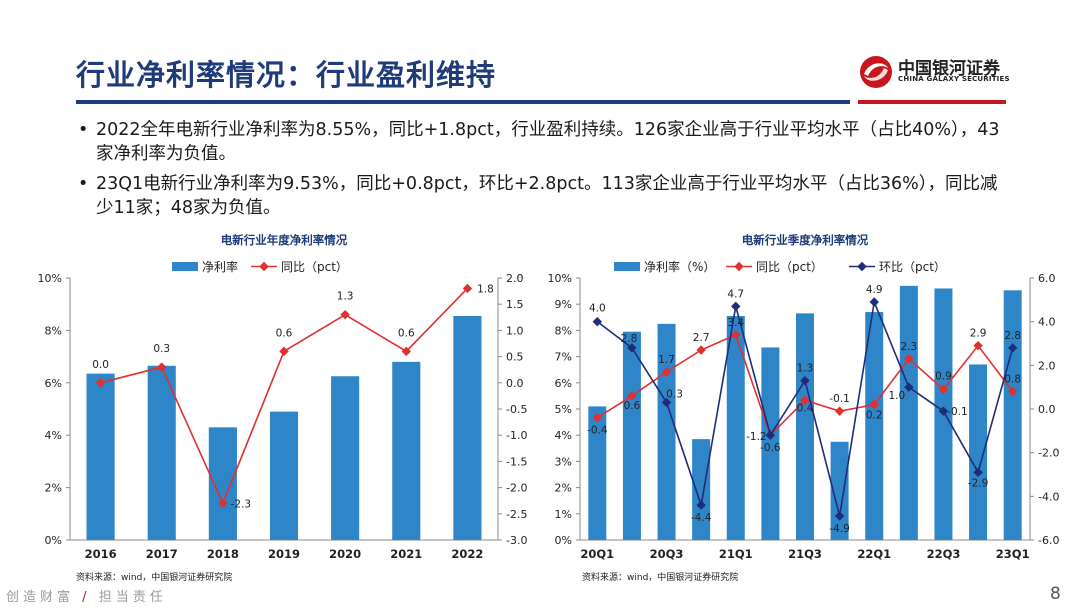 This screenshot has width=1080, height=608. I want to click on data-label: 1.8, so click(485, 289).